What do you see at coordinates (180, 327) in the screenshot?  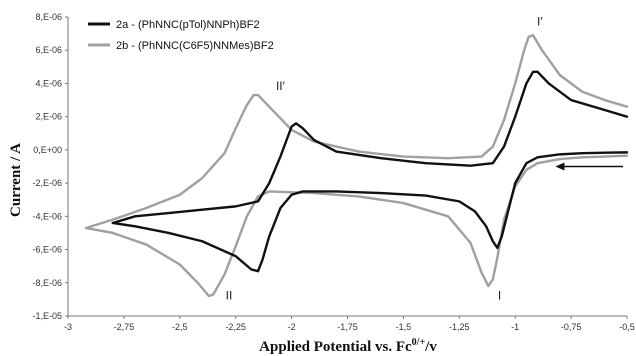 I see `x-tick-label: -2,5` at bounding box center [180, 327].